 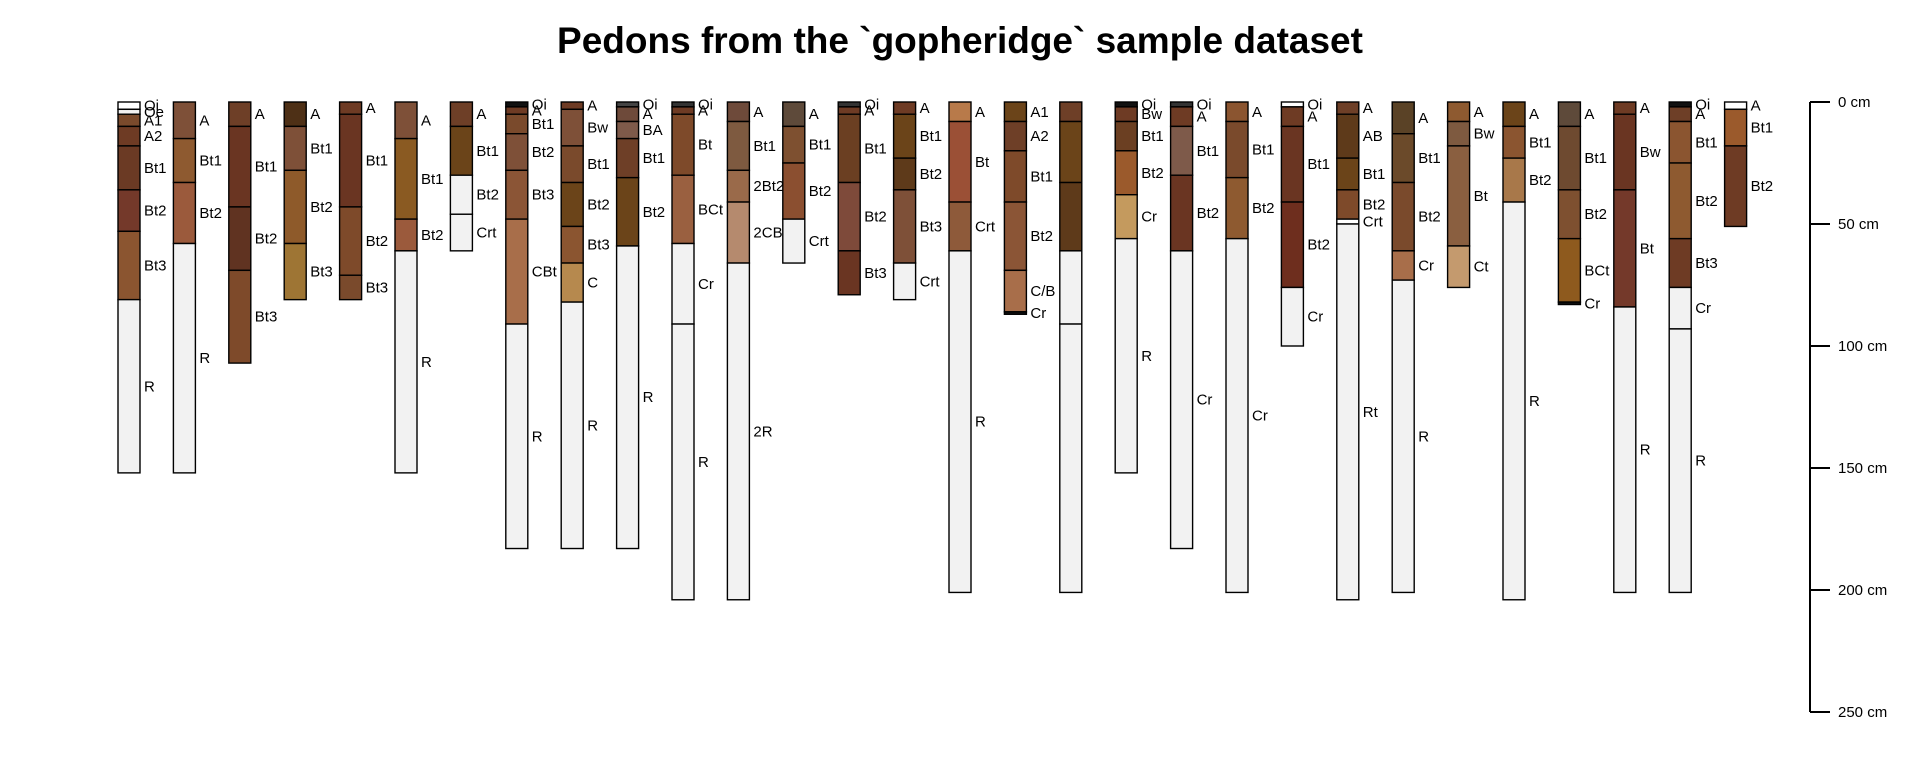 I want to click on soil-profile: A Bt1 Bt2 BCt Cr, so click(x=1583, y=206).